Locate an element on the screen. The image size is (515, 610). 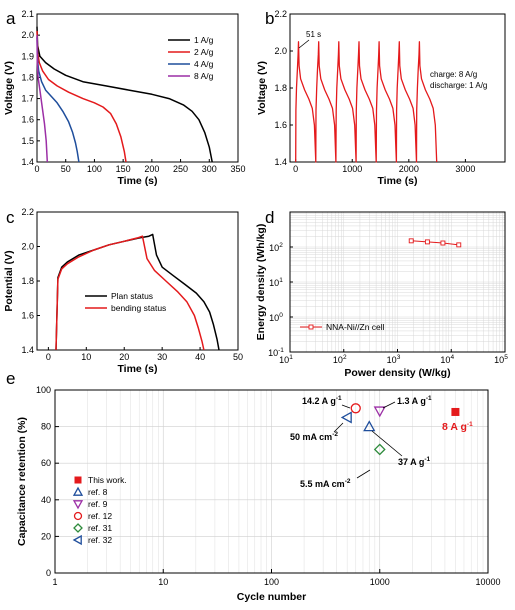
e-ytick-label: 60 is located at coordinates (46, 463).